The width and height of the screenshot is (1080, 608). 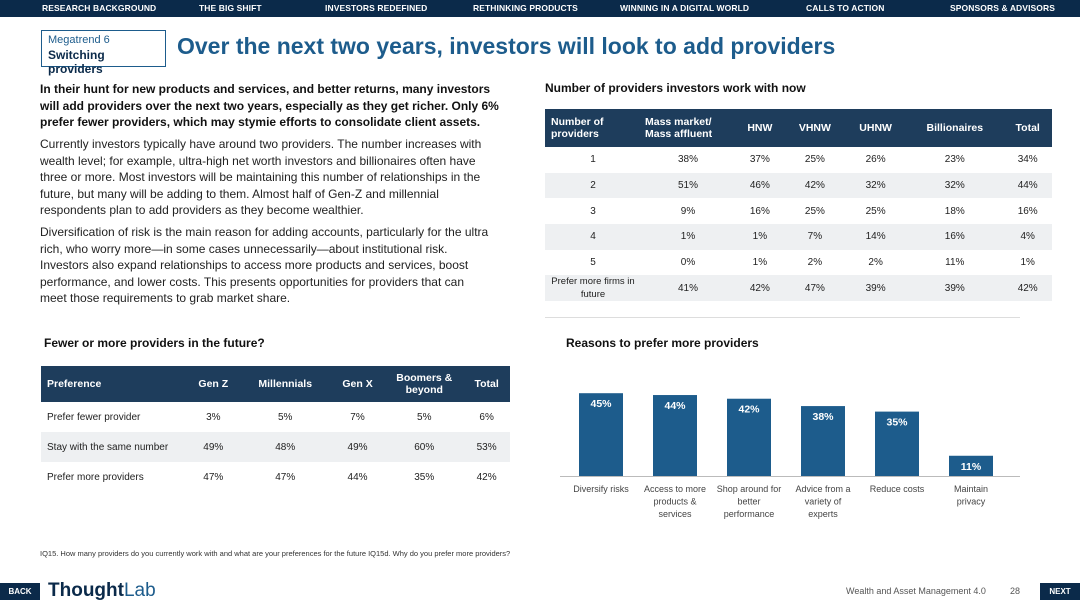 What do you see at coordinates (424, 477) in the screenshot?
I see `table-cell: 35%` at bounding box center [424, 477].